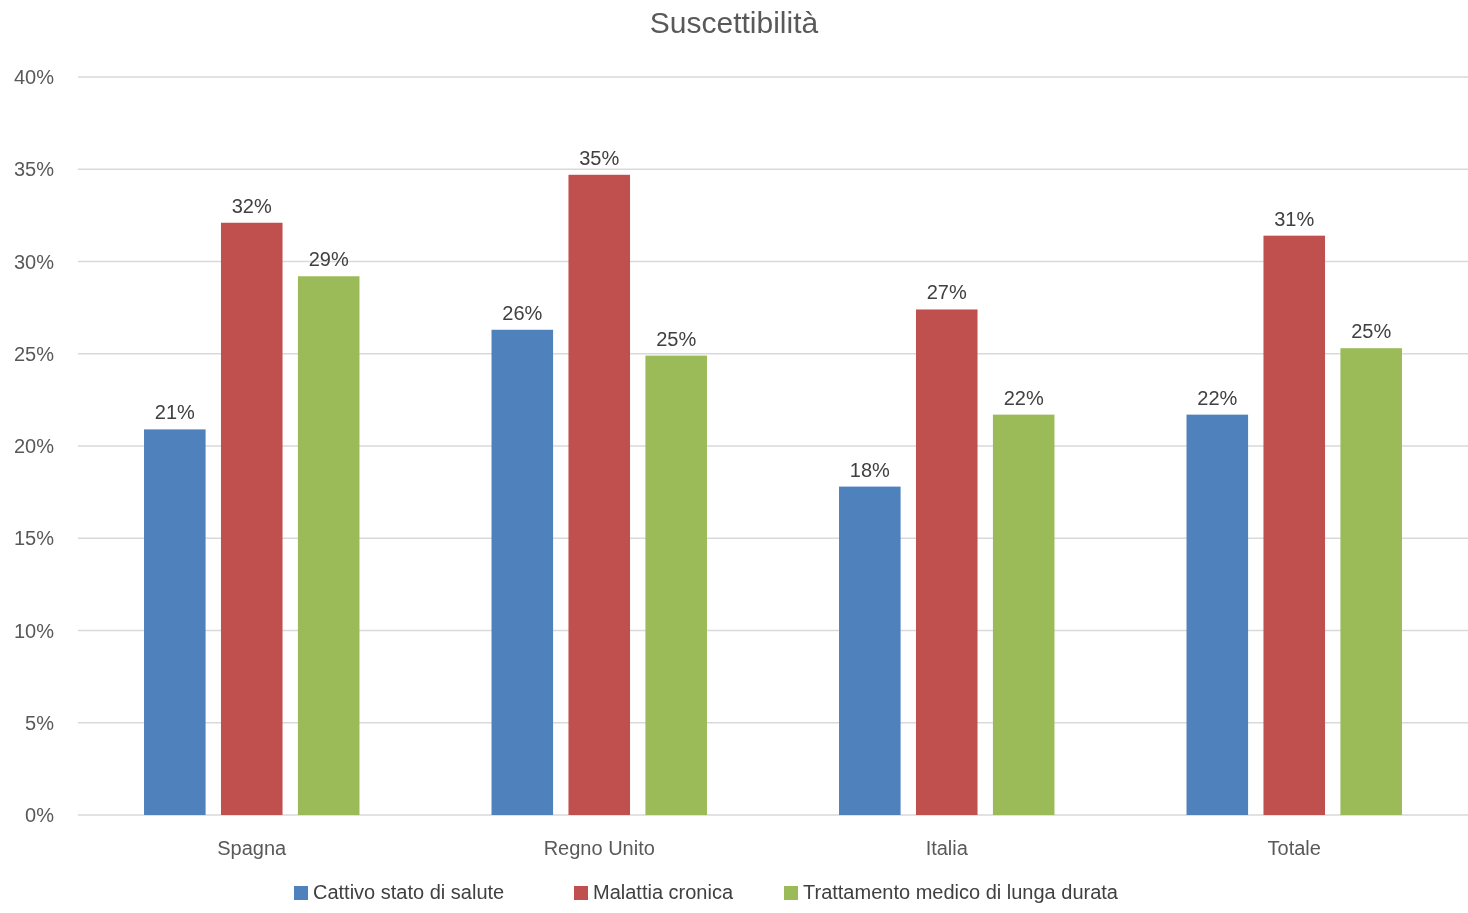 This screenshot has height=913, width=1468. What do you see at coordinates (34, 169) in the screenshot?
I see `y-tick-label: 35%` at bounding box center [34, 169].